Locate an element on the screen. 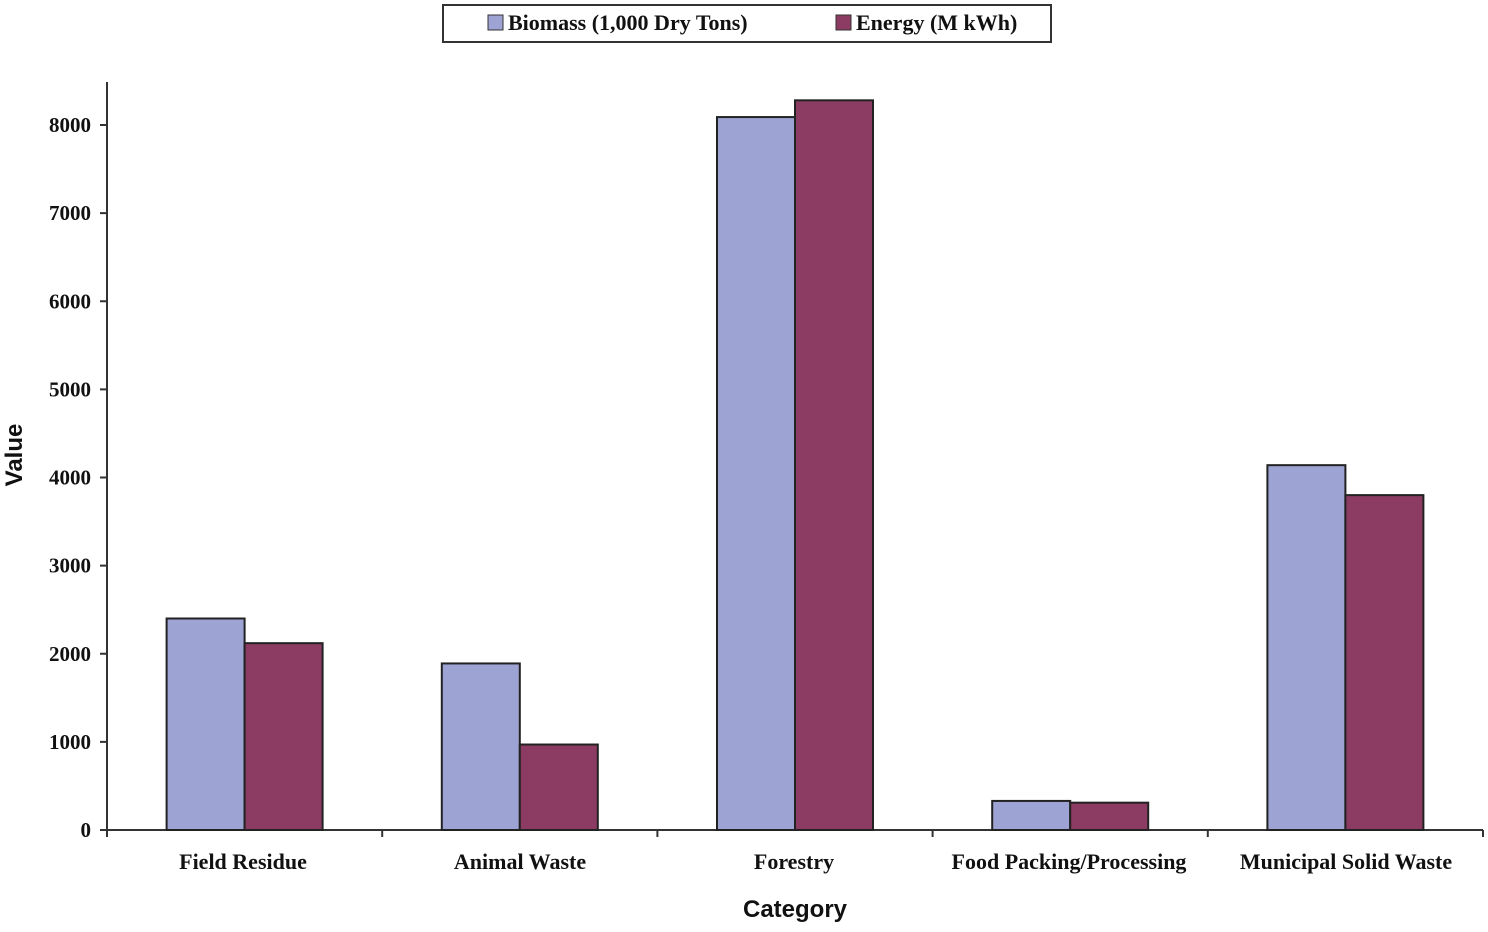  bar-biomass-field-residue is located at coordinates (205, 724).